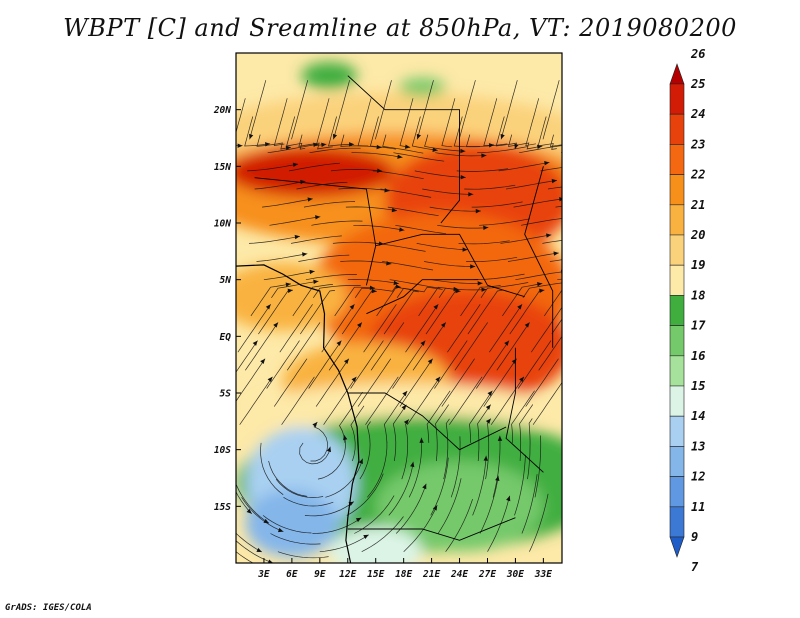  Describe the element at coordinates (226, 394) in the screenshot. I see `y-tick-label: 5S` at that location.